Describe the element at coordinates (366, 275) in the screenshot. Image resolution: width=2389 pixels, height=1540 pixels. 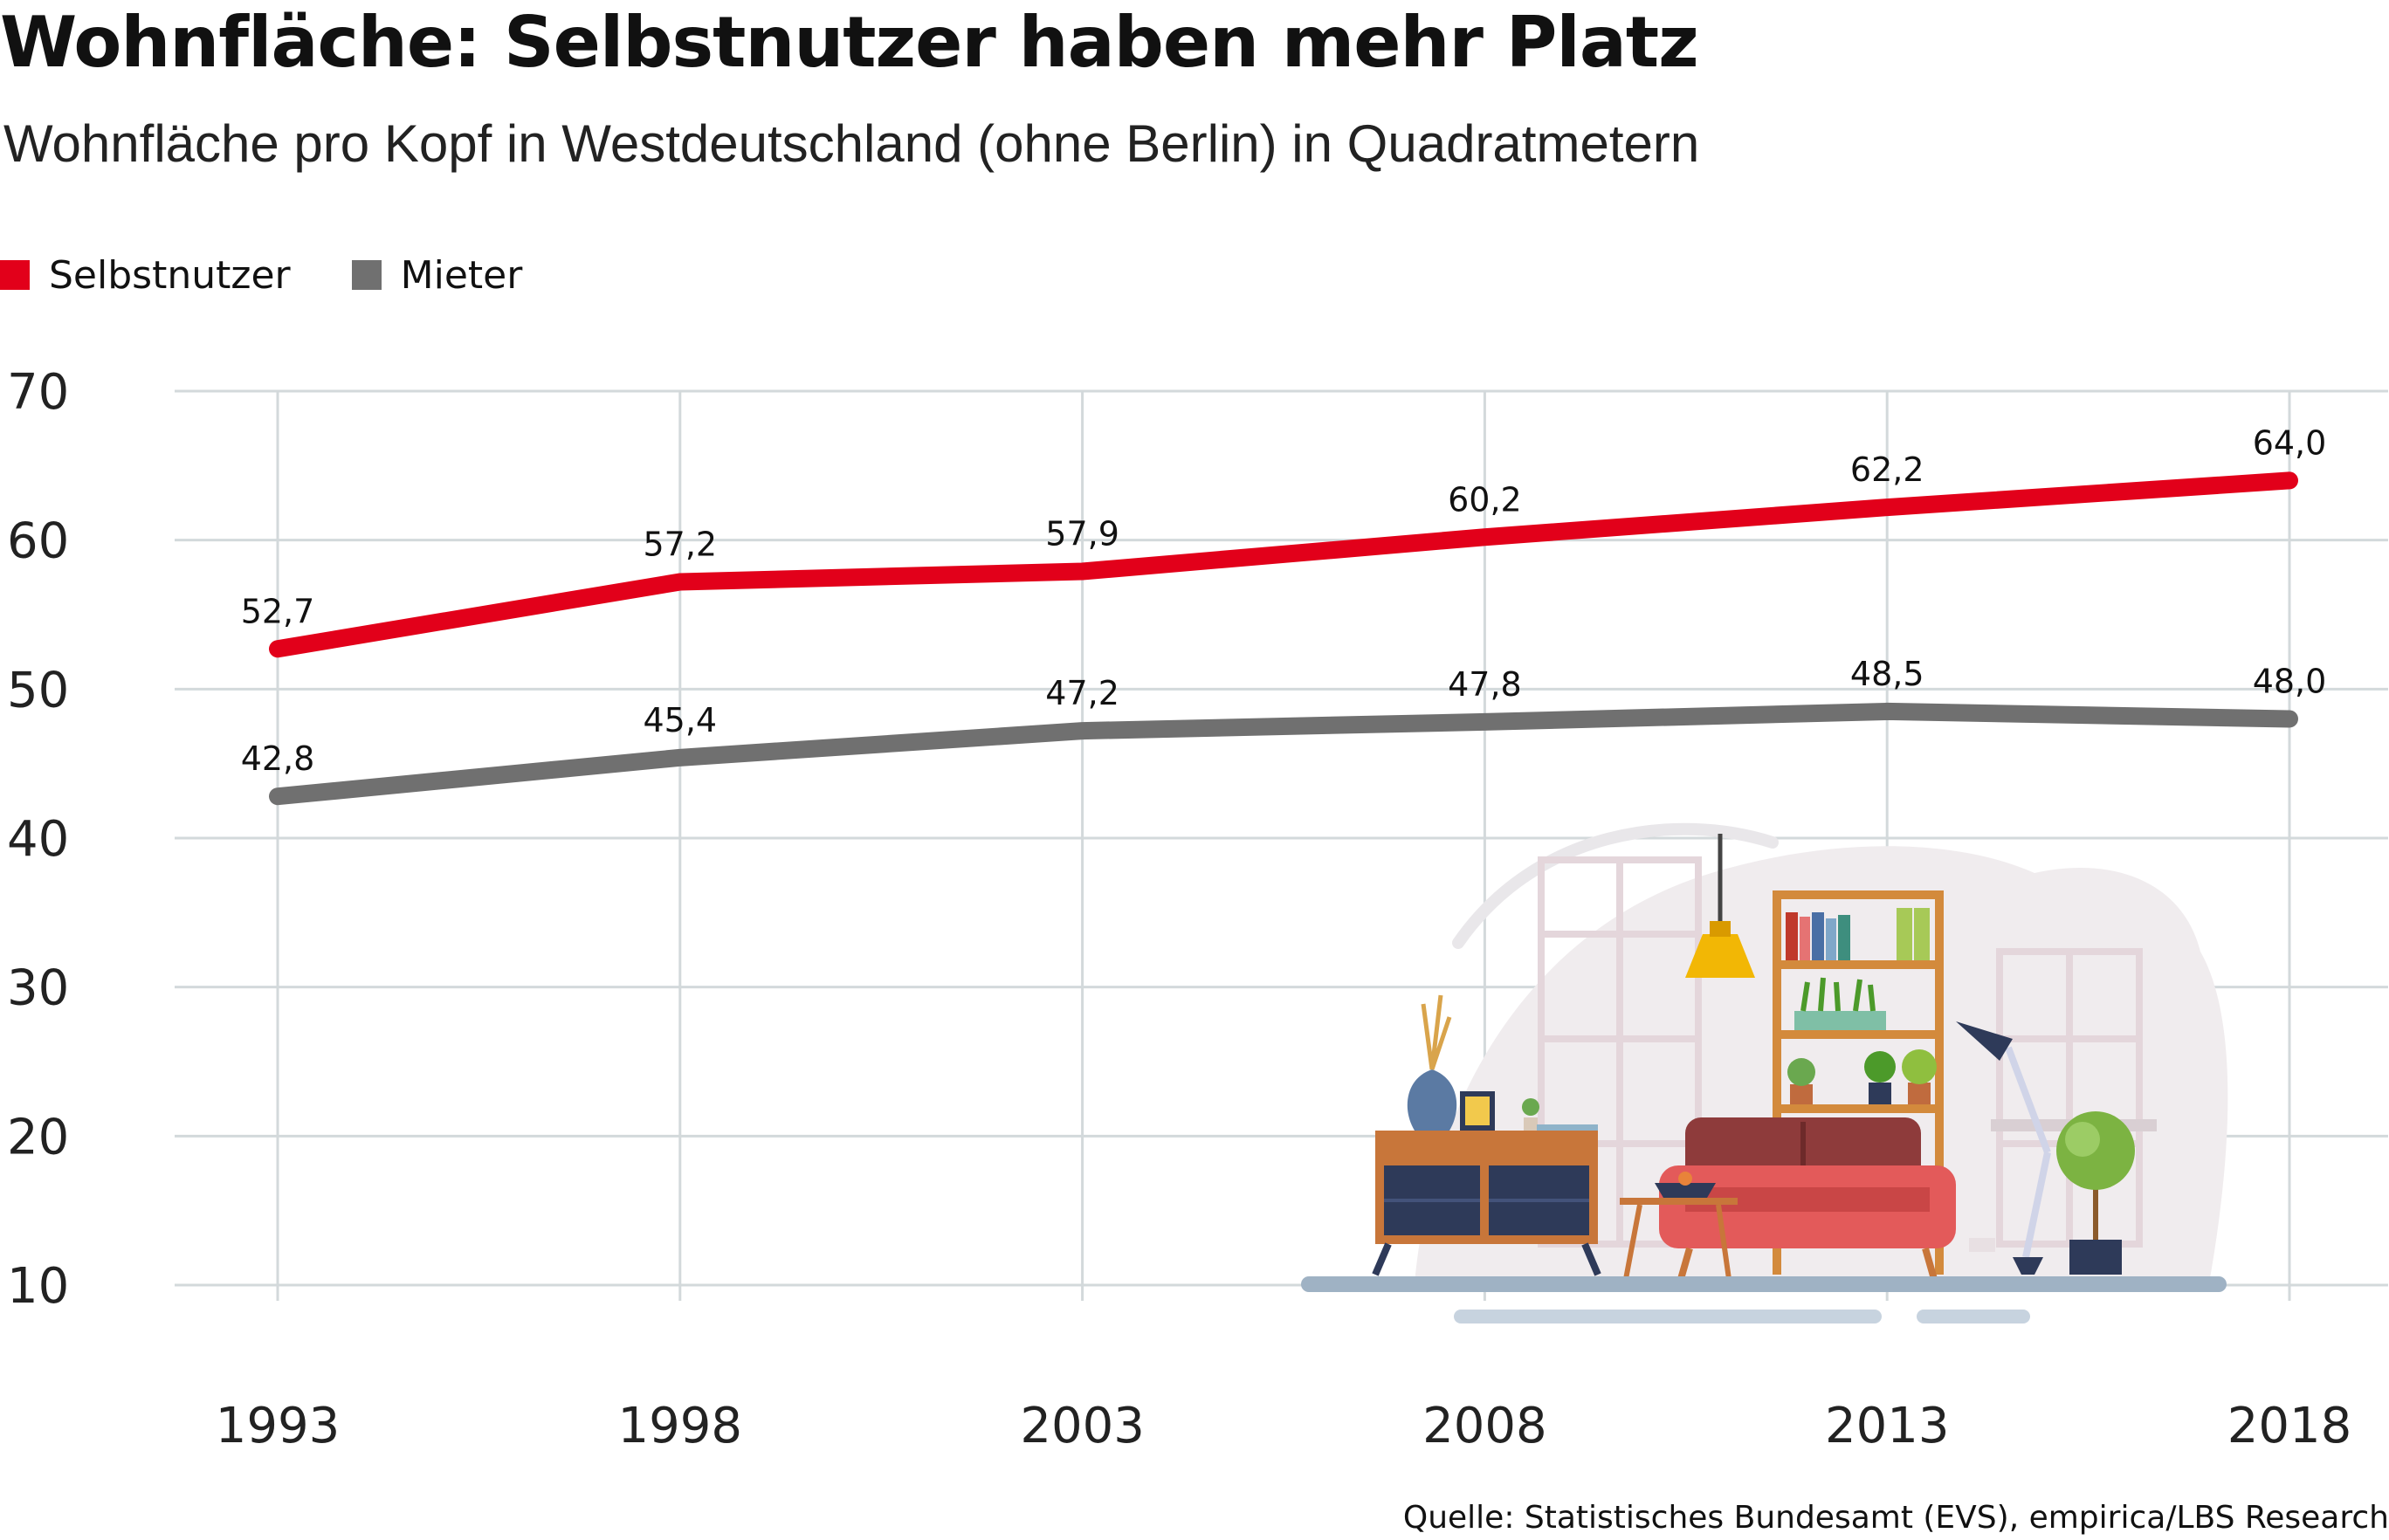
I see `legend-swatch-mieter` at that location.